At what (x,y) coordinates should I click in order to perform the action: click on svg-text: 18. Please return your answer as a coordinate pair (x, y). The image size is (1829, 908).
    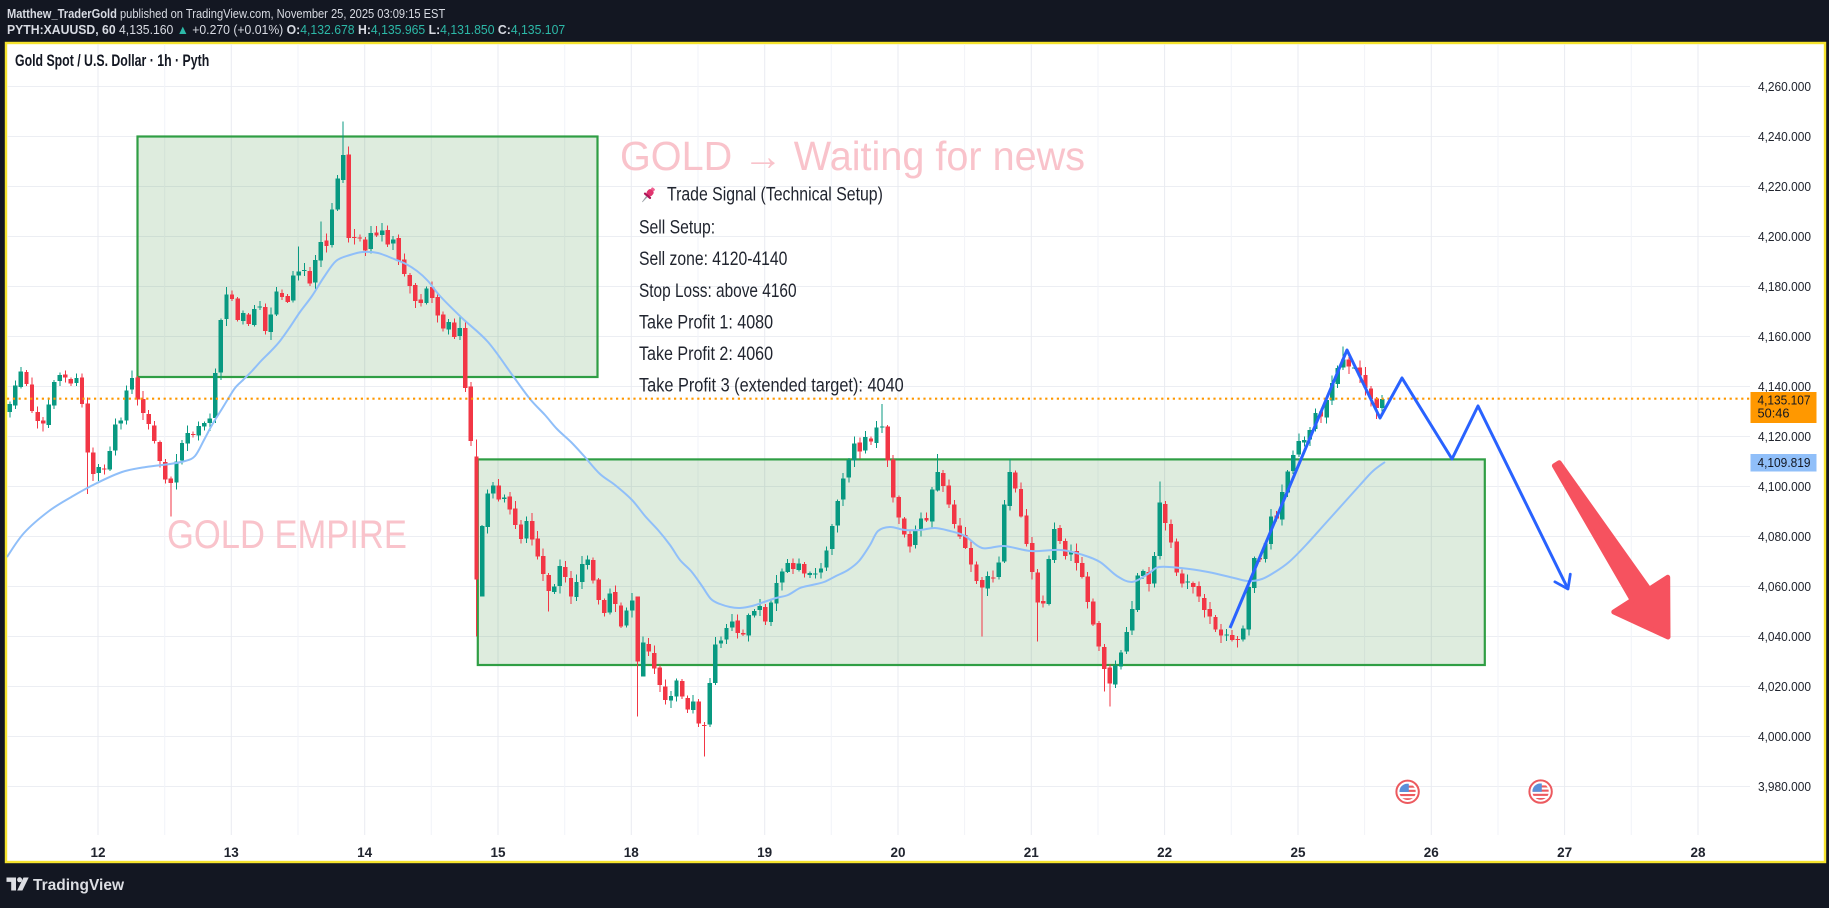
    Looking at the image, I should click on (632, 852).